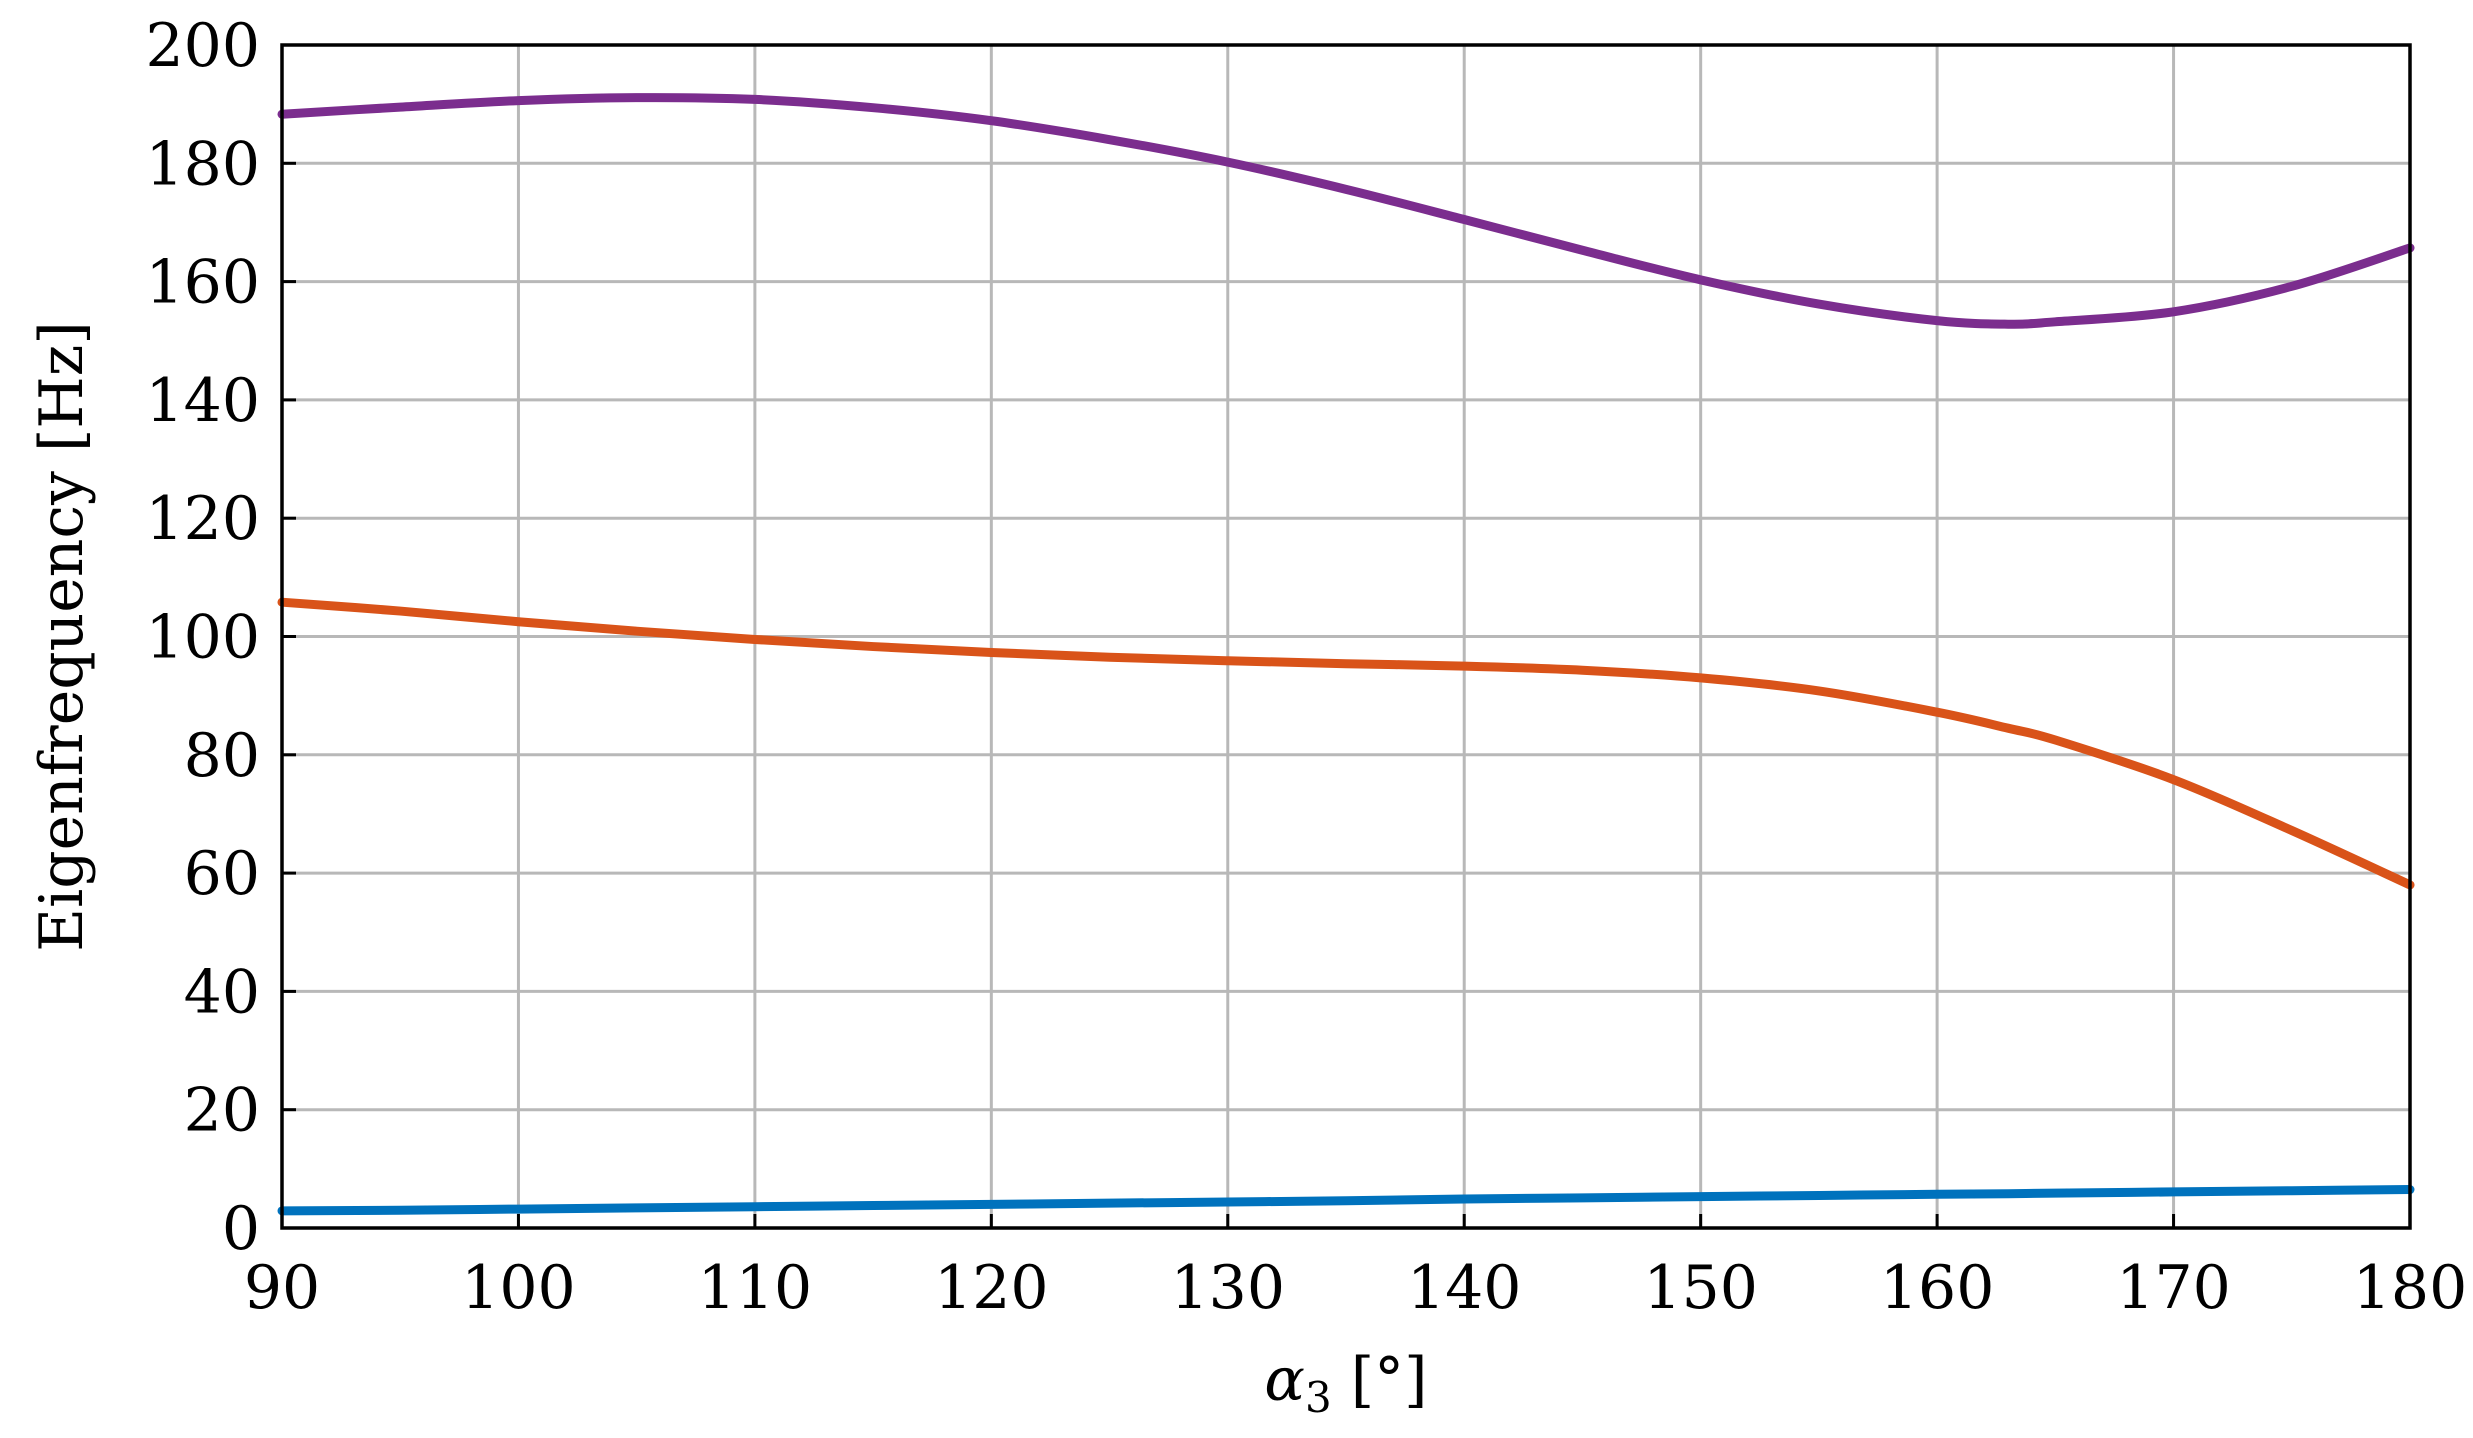 This screenshot has width=2473, height=1438. I want to click on x-tick-label: 180, so click(2410, 1288).